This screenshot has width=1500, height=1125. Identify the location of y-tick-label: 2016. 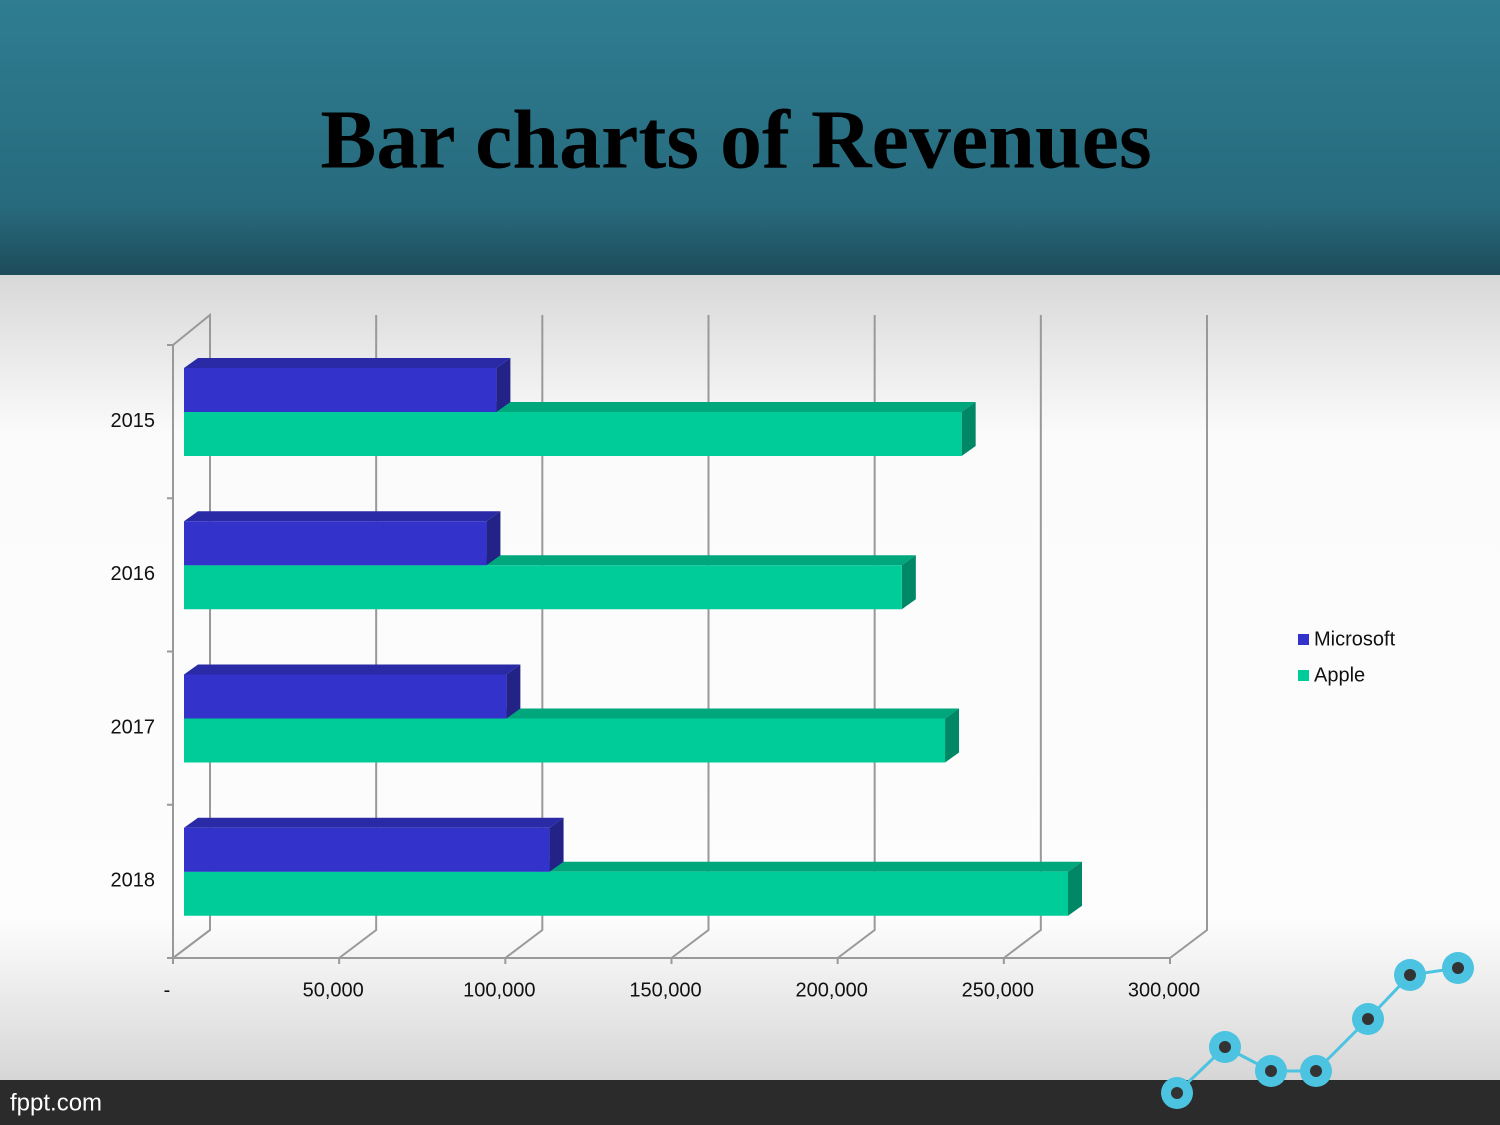
(133, 574).